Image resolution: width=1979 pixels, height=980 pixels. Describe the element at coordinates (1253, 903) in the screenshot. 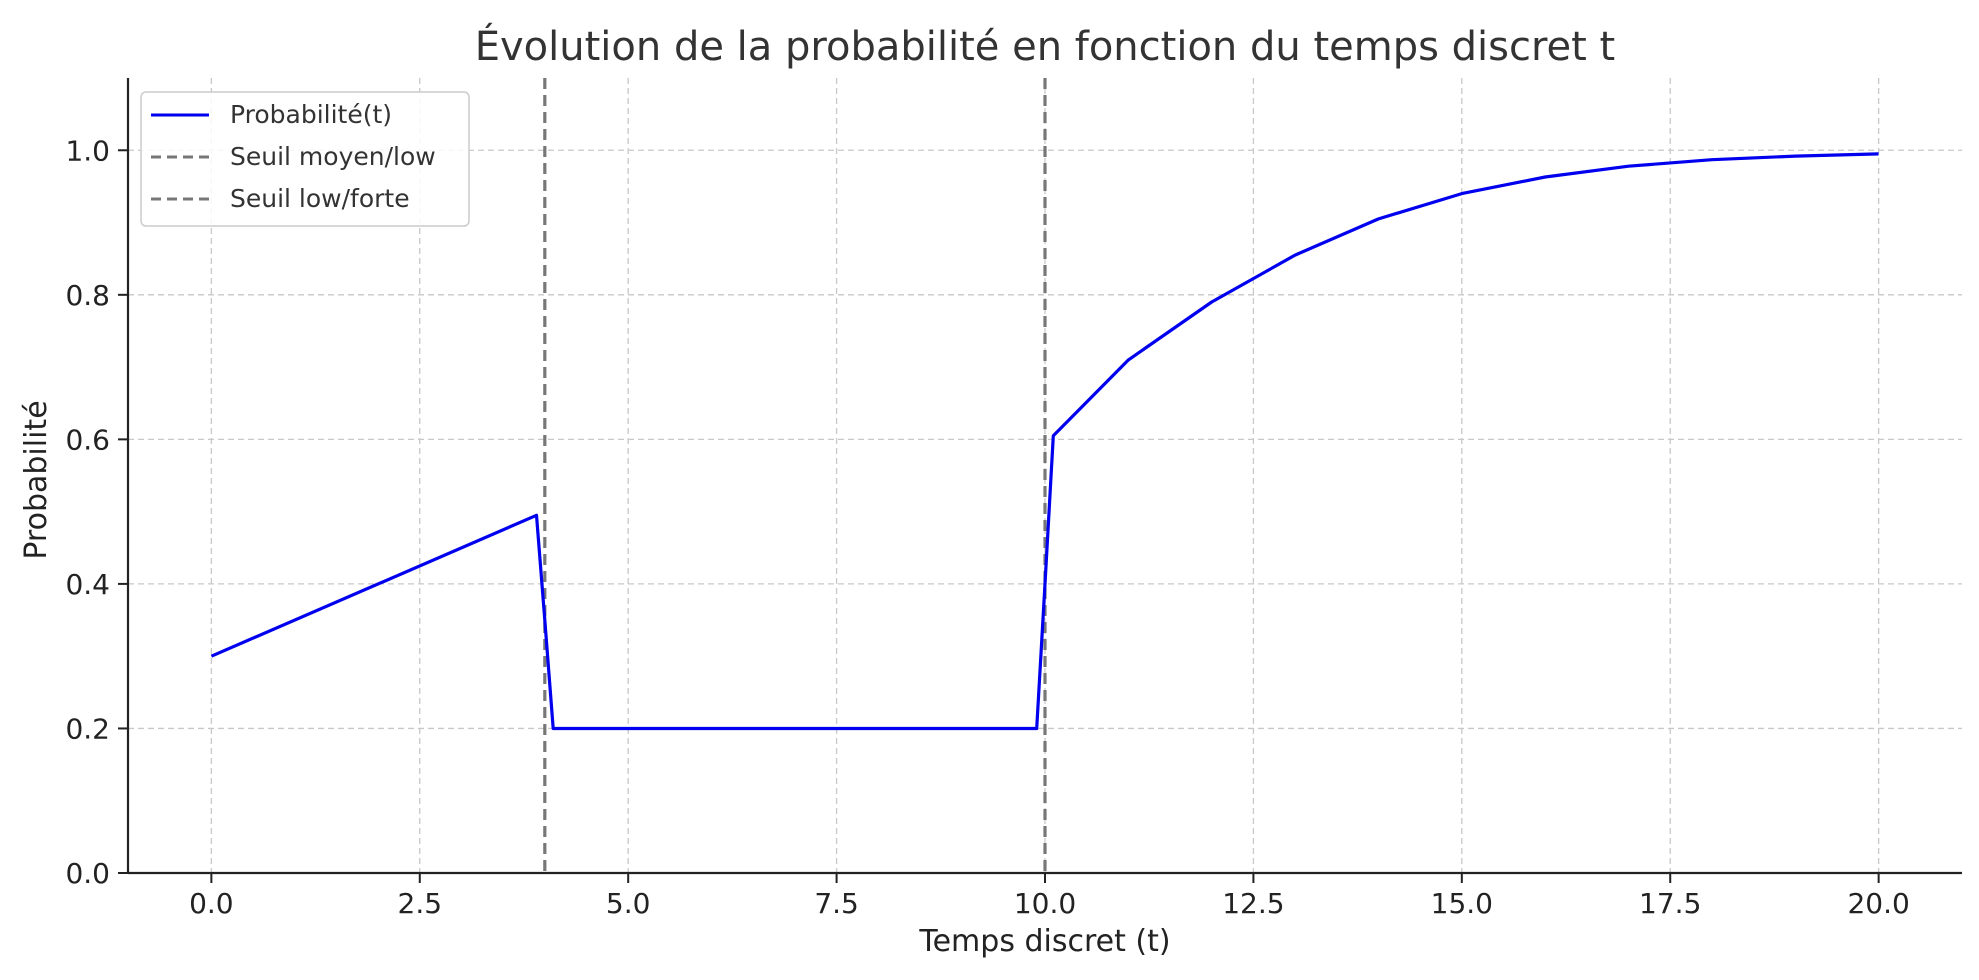

I see `x-tick-label: 12.5` at that location.